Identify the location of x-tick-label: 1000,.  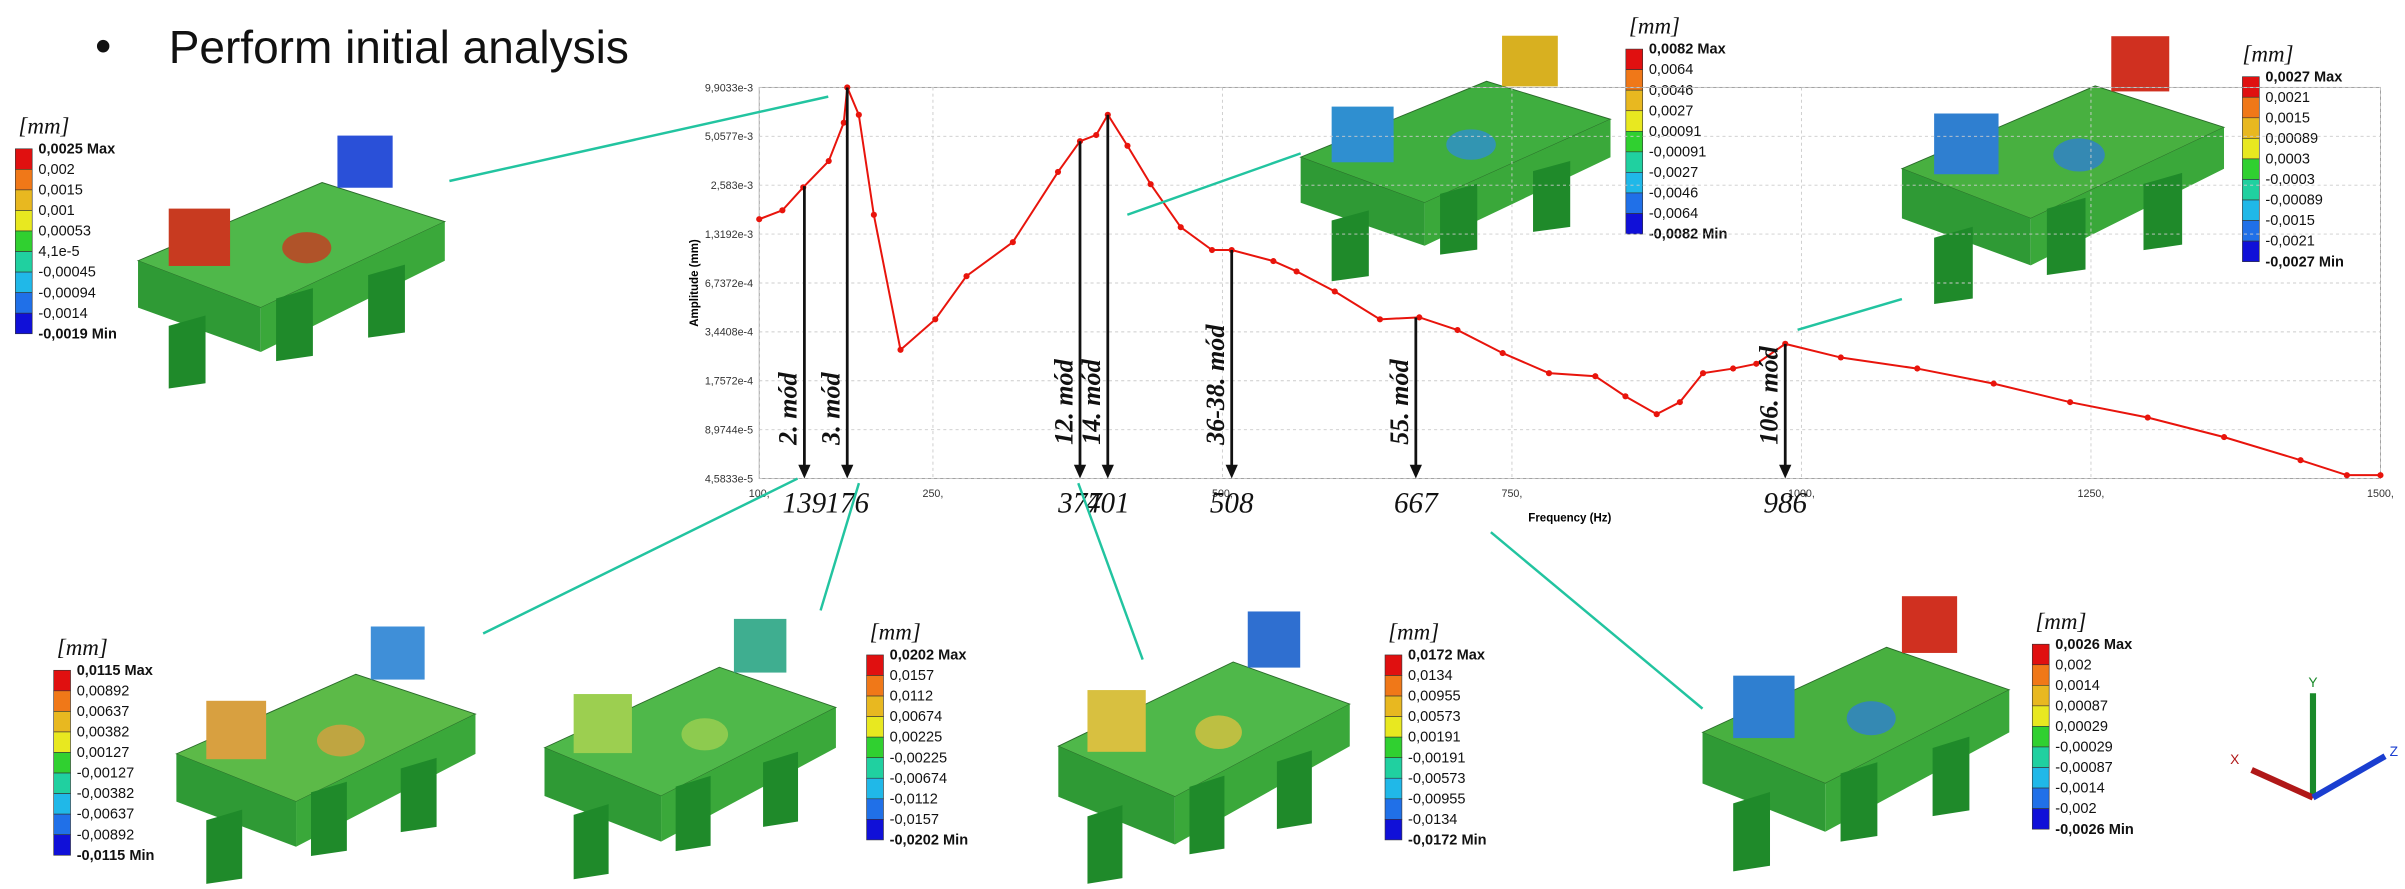
(1801, 494).